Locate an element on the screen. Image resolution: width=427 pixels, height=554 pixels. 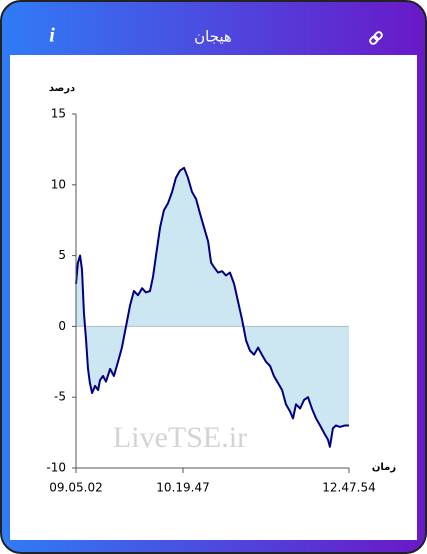
link-icon is located at coordinates (376, 38).